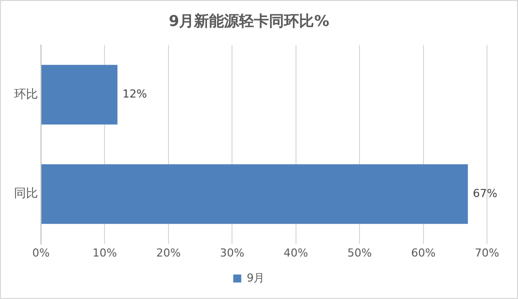 The height and width of the screenshot is (299, 518). What do you see at coordinates (487, 253) in the screenshot?
I see `x-tick-label: 70%` at bounding box center [487, 253].